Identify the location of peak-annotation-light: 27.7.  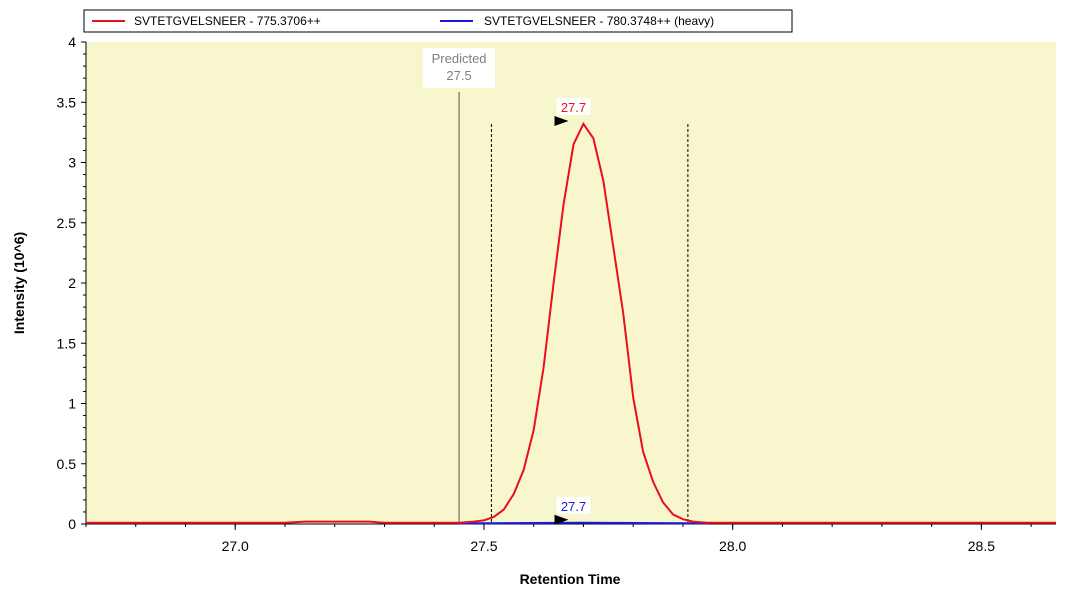
(572, 111).